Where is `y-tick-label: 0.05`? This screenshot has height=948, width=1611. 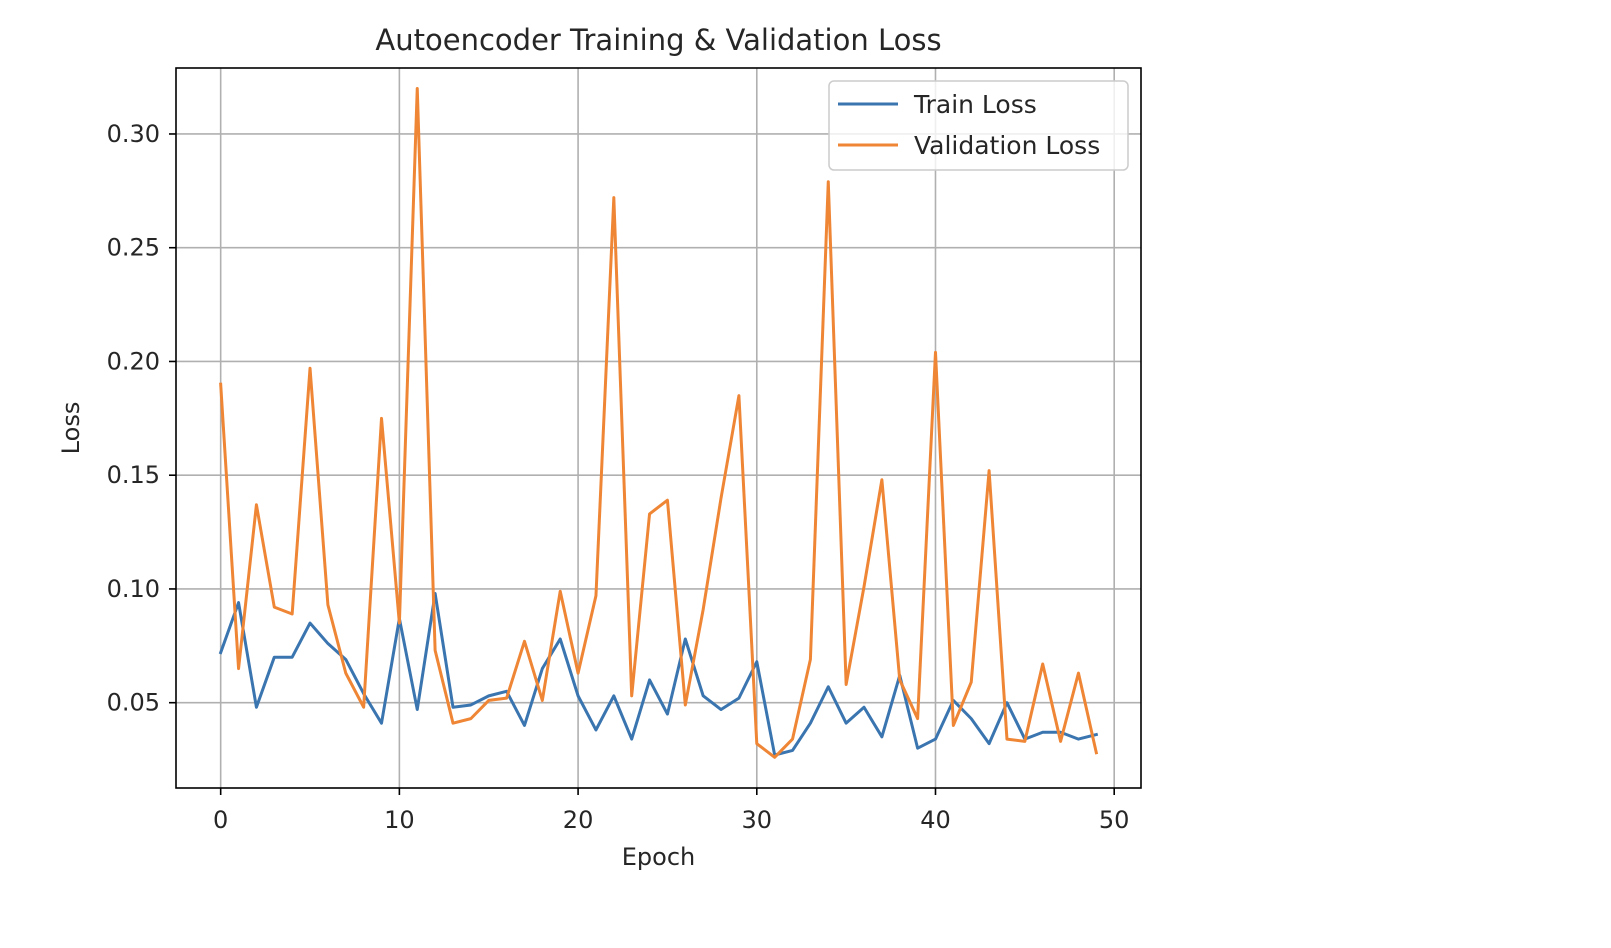
y-tick-label: 0.05 is located at coordinates (133, 703).